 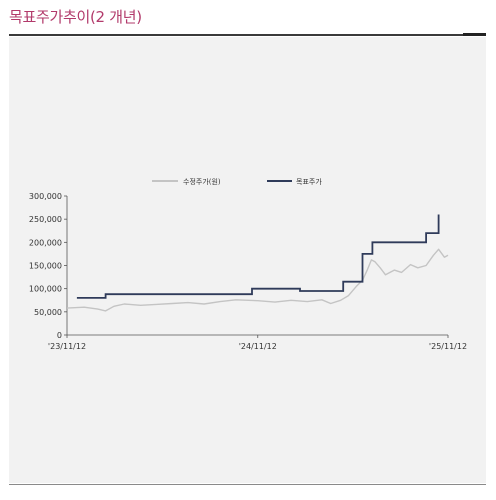 I want to click on y-tick-label: 250,000, so click(x=45, y=219).